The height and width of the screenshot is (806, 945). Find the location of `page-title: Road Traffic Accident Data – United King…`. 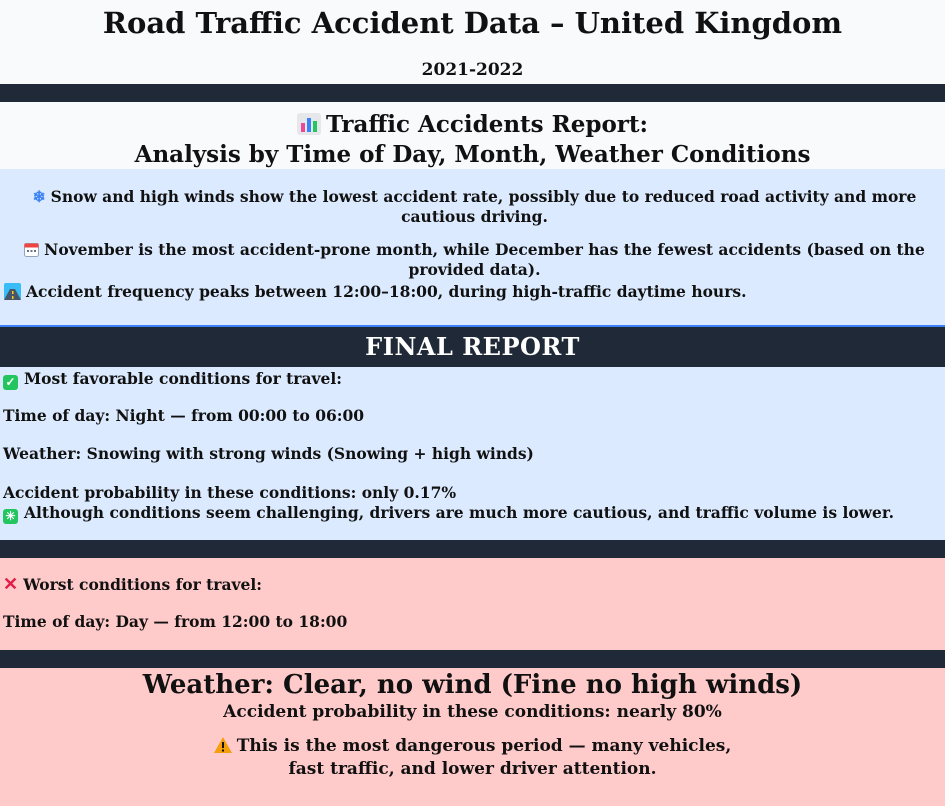

page-title: Road Traffic Accident Data – United King… is located at coordinates (472, 23).